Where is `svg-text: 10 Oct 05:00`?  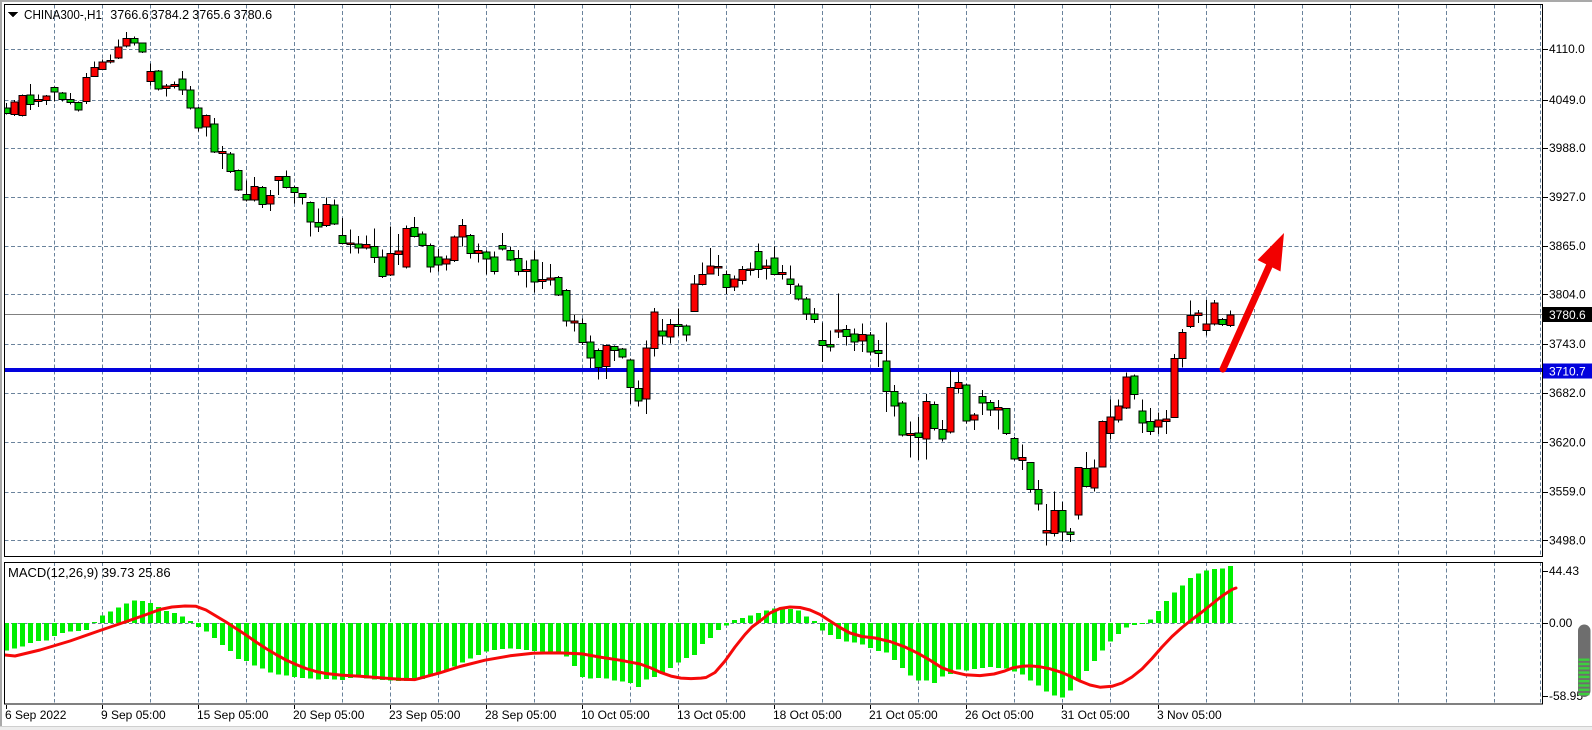
svg-text: 10 Oct 05:00 is located at coordinates (615, 715).